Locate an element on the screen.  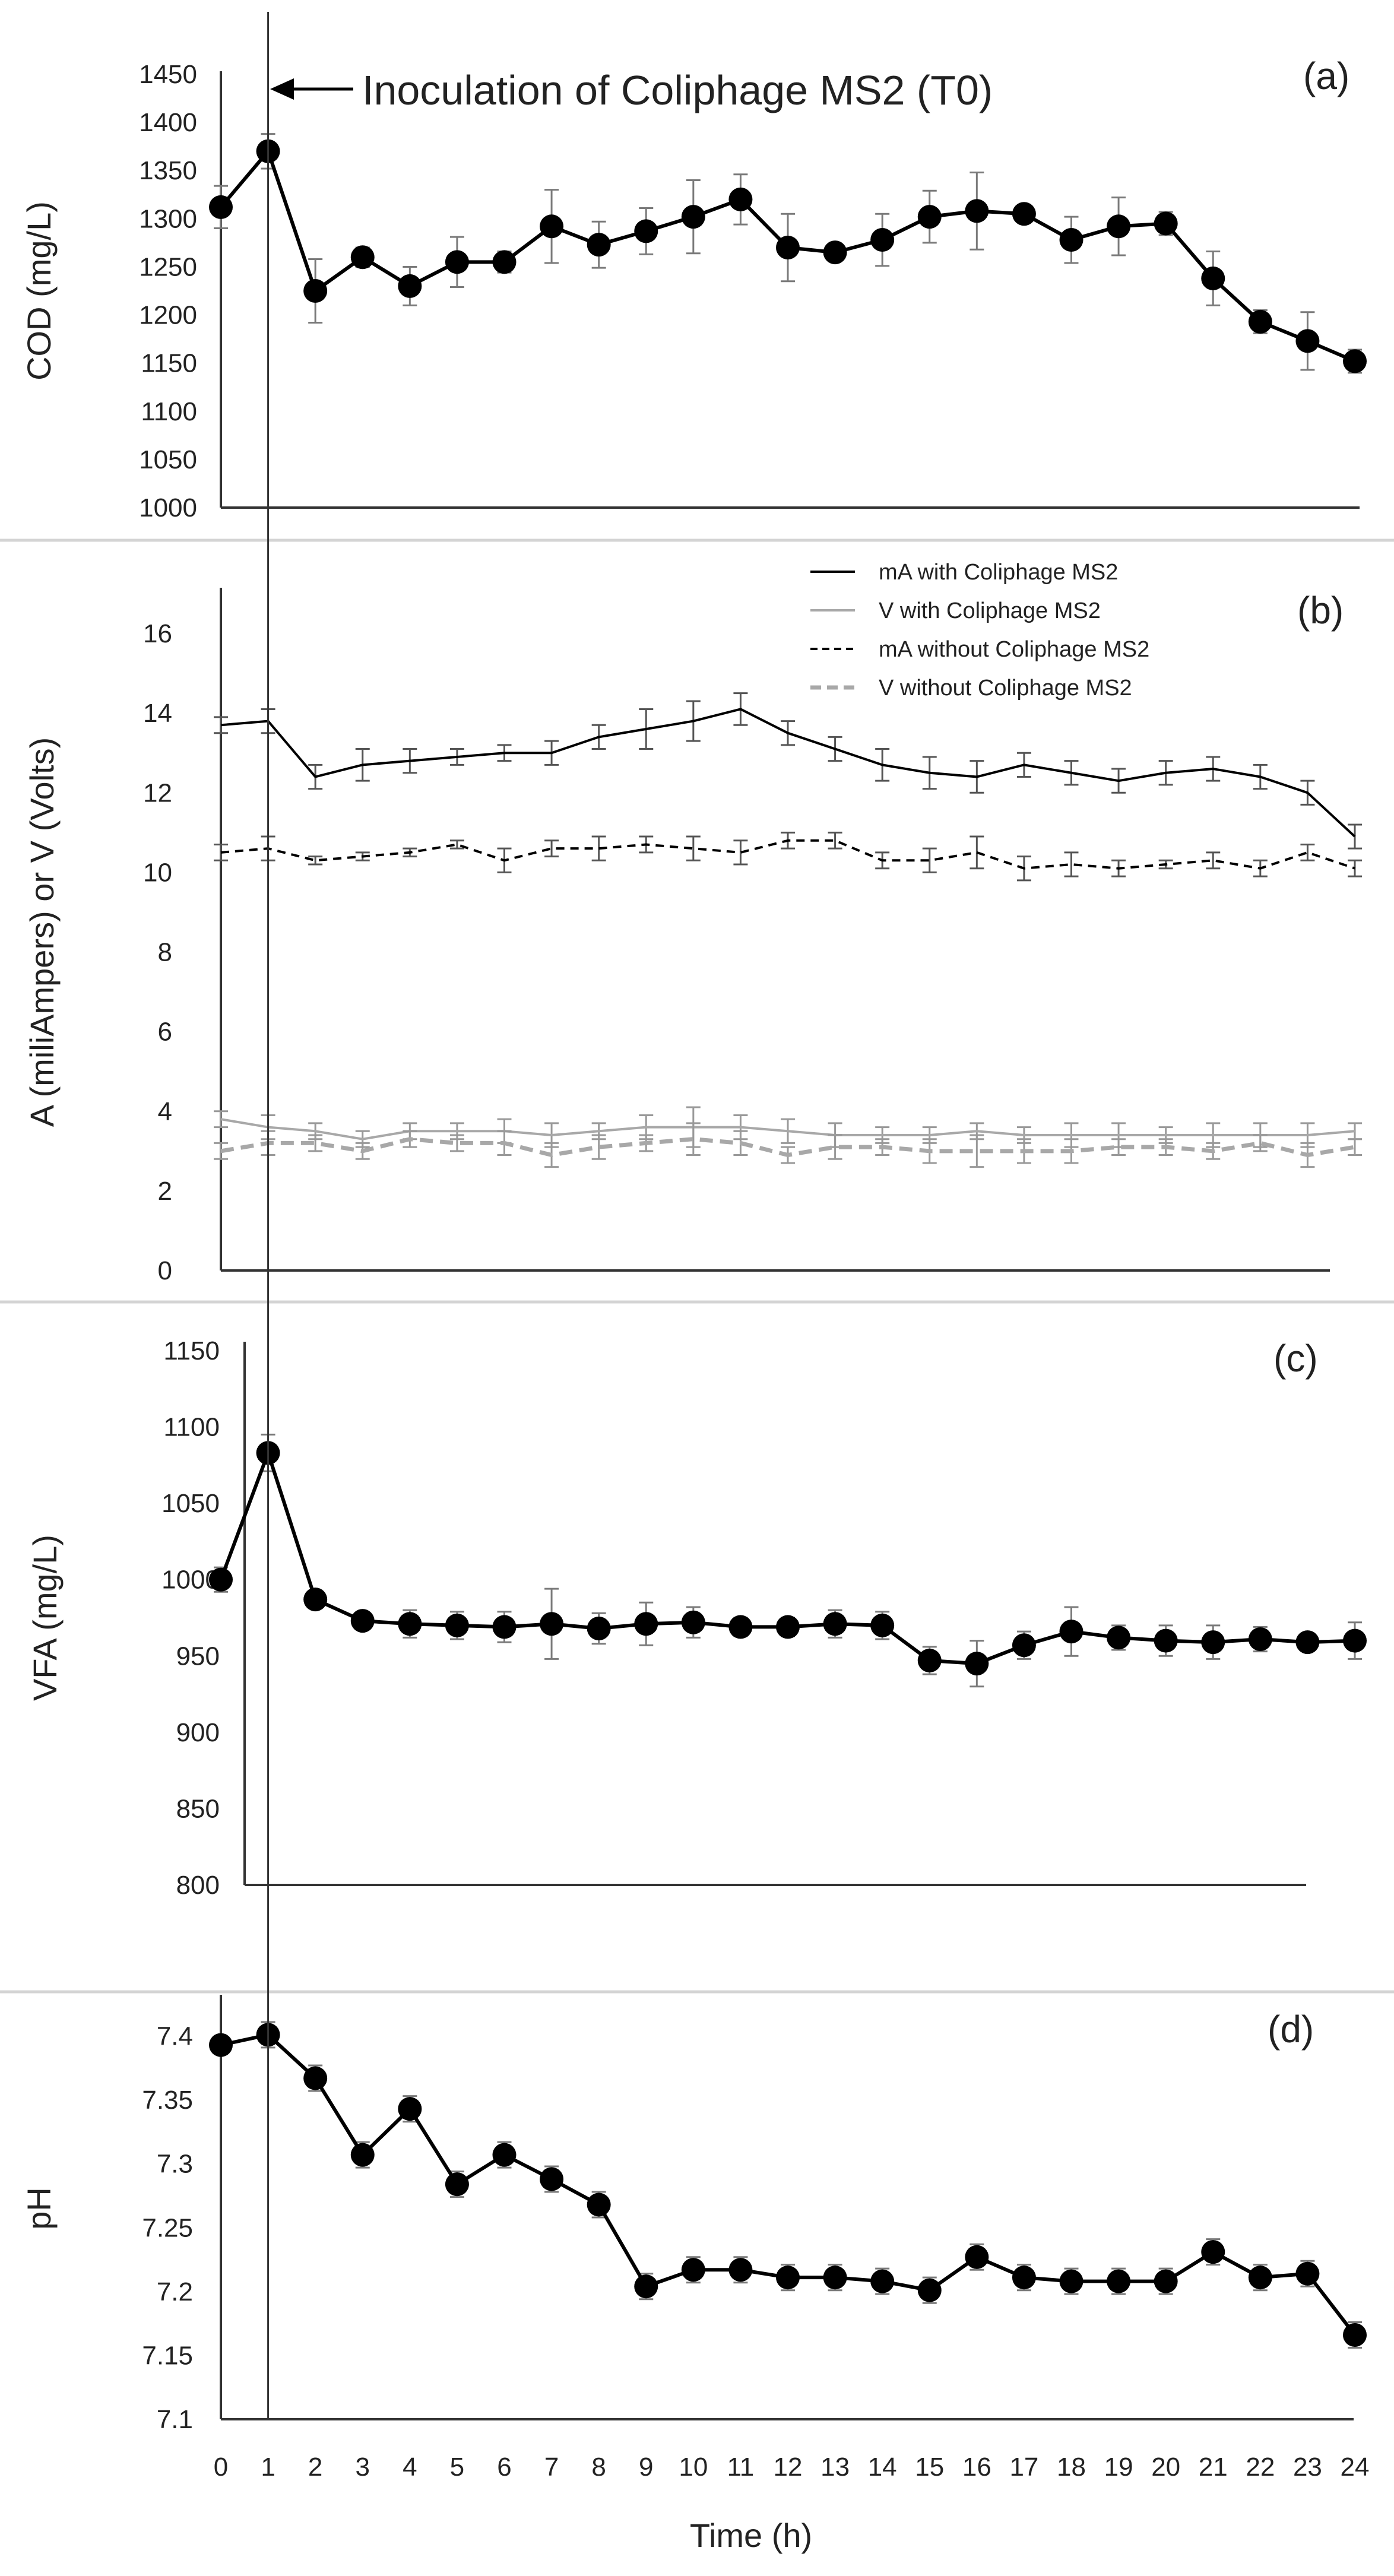
x-tick-label: 8 is located at coordinates (598, 2467).